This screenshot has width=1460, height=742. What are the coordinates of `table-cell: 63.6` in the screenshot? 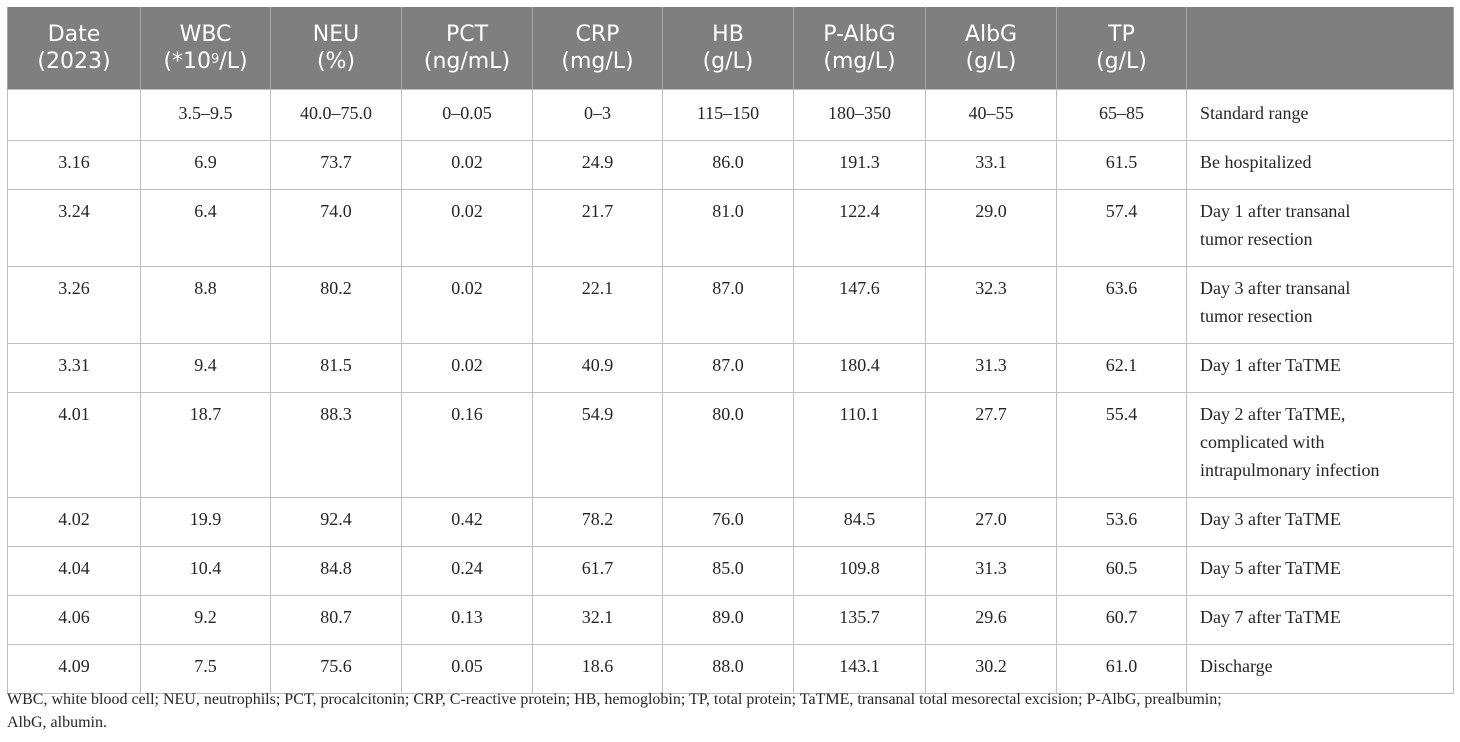 It's located at (1121, 305).